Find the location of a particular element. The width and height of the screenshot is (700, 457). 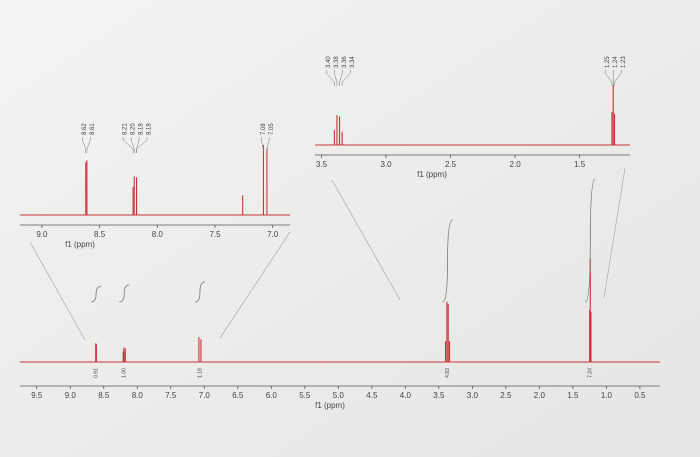

integral-label: 1.00 is located at coordinates (125, 373).